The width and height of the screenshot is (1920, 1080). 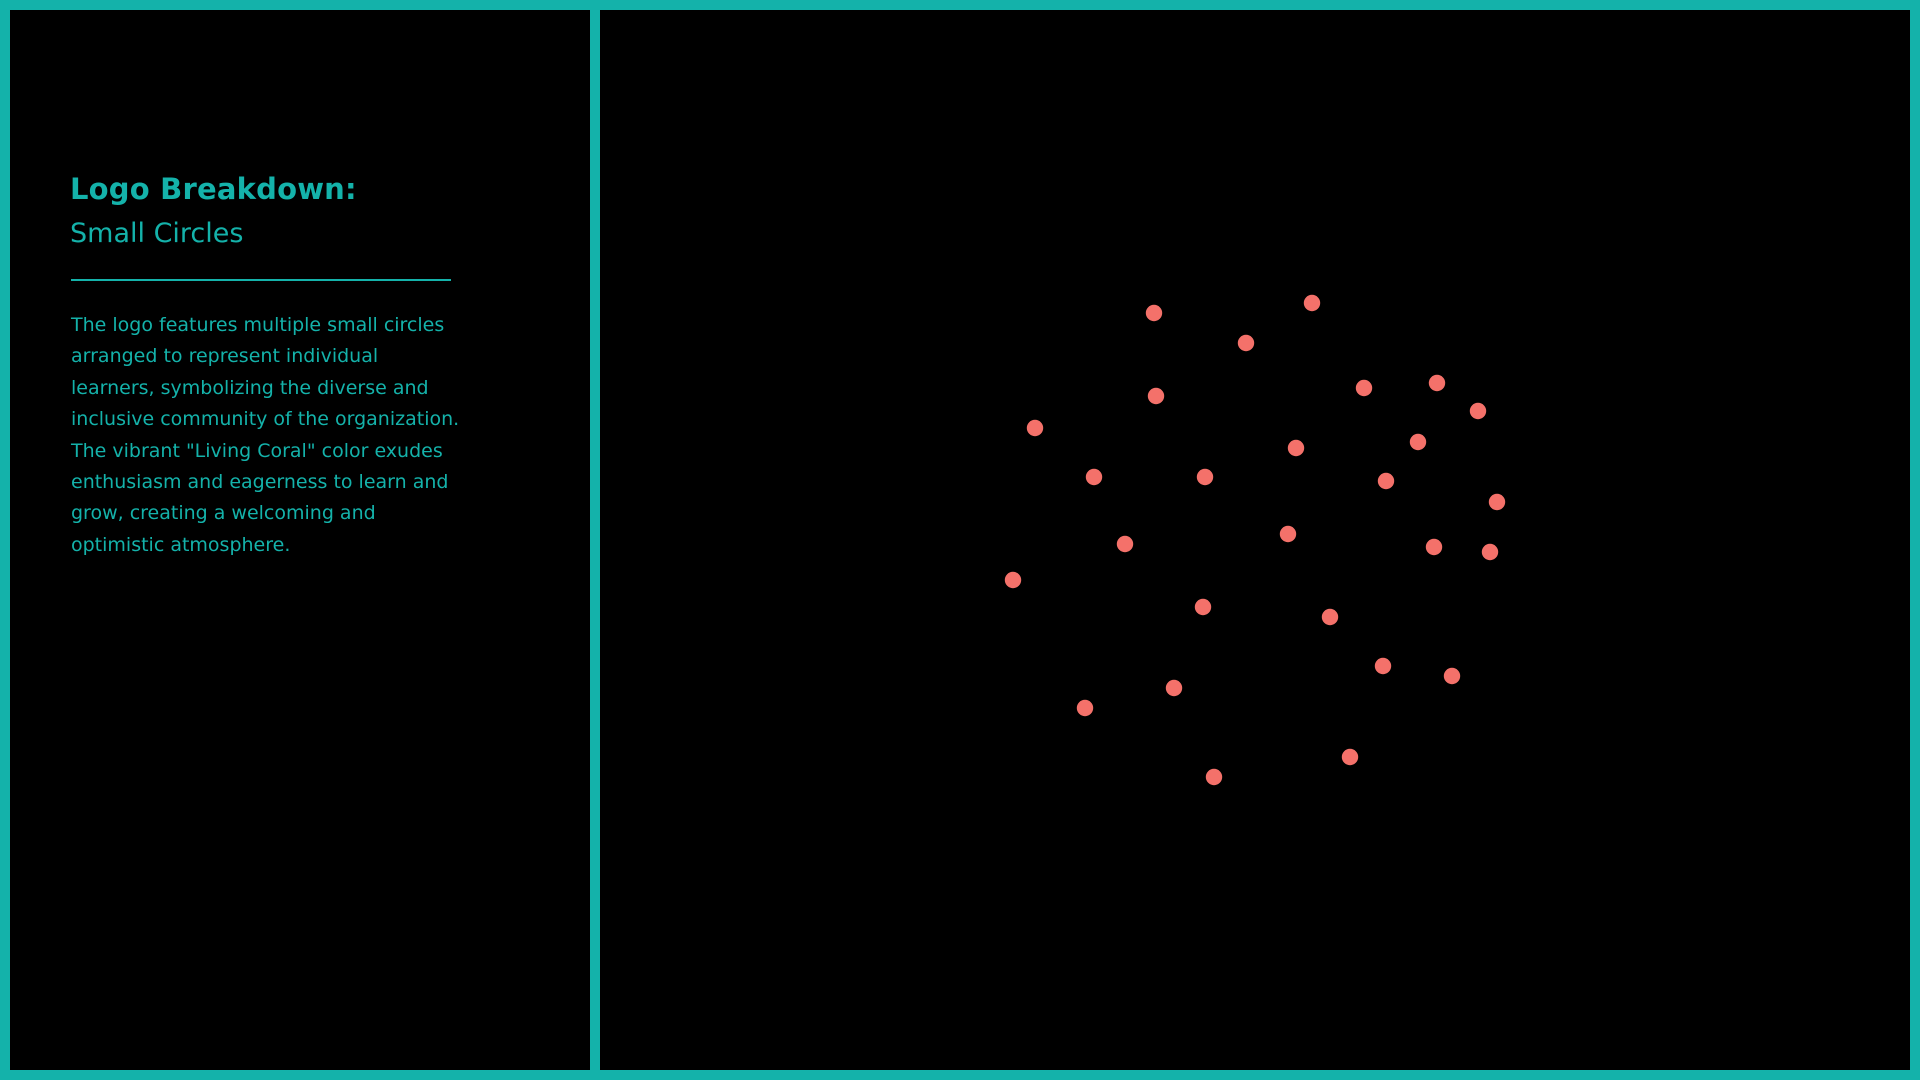 I want to click on small-circles-illustration, so click(x=1255, y=540).